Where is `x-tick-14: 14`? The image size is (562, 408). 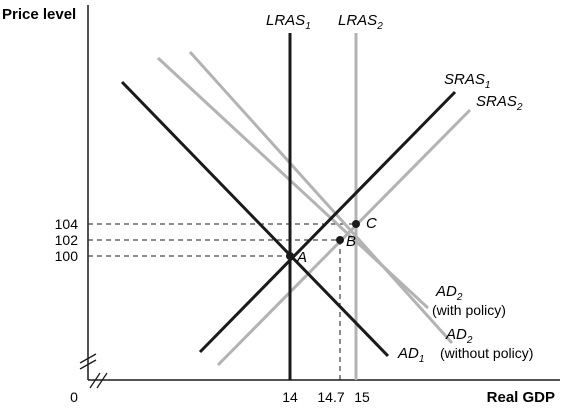
x-tick-14: 14 is located at coordinates (290, 397).